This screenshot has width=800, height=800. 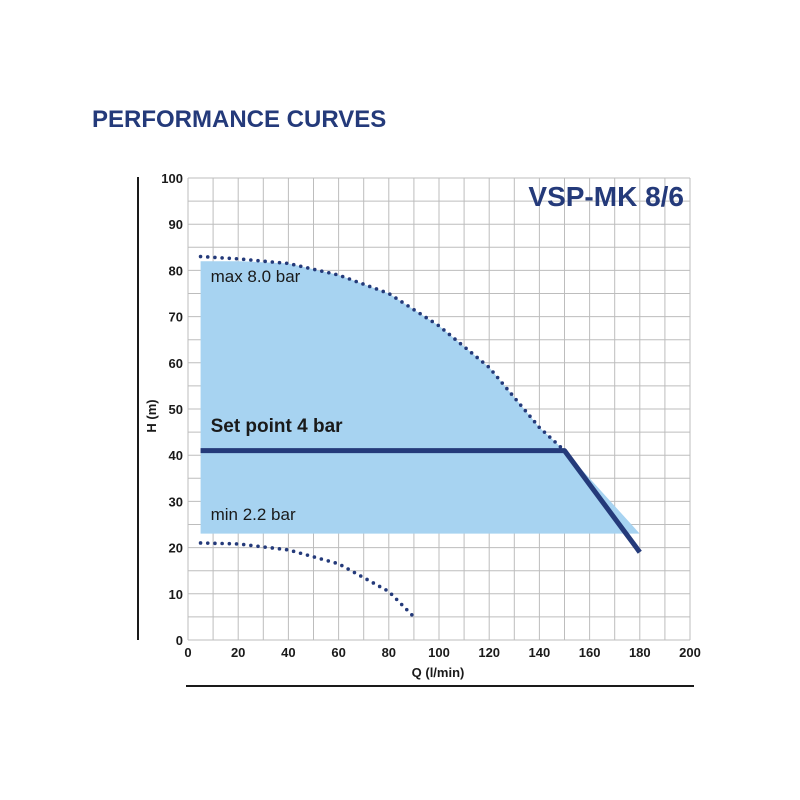 What do you see at coordinates (176, 363) in the screenshot?
I see `y-tick-label: 60` at bounding box center [176, 363].